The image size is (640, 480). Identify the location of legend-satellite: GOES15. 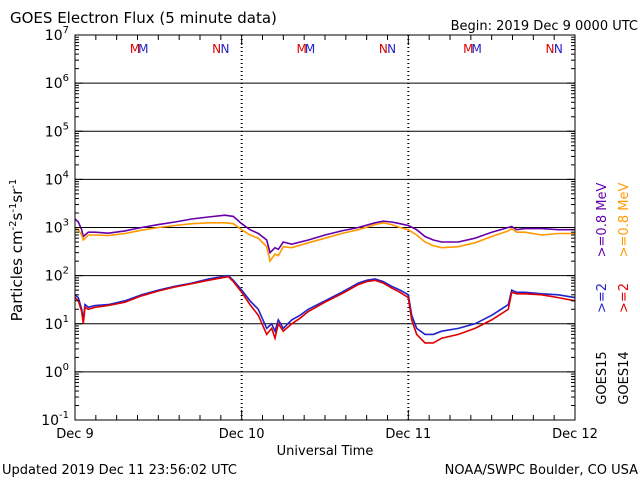
(602, 377).